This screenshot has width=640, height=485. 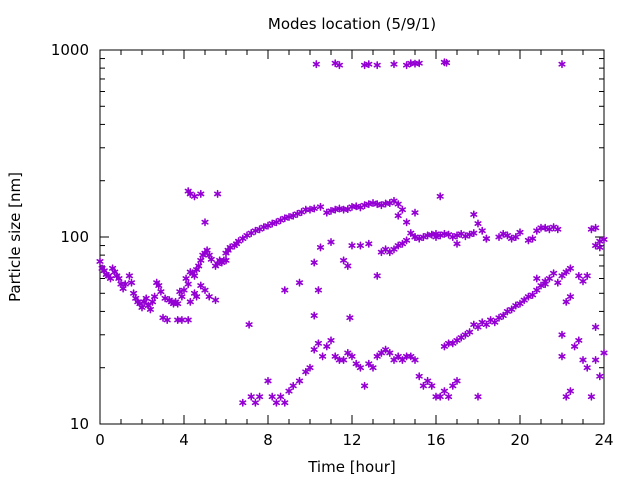 I want to click on y-tick-label: 100, so click(x=74, y=237).